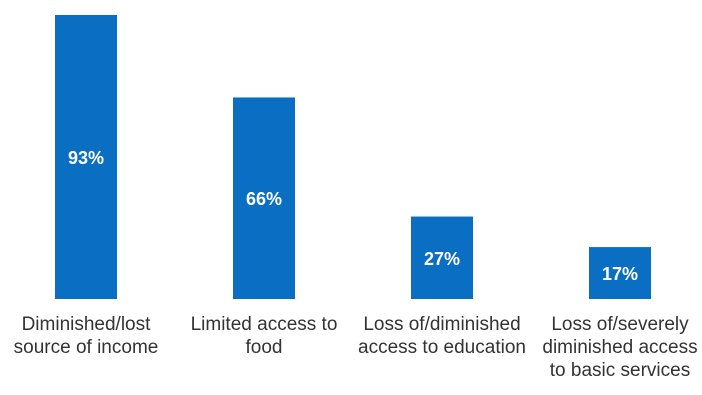 The image size is (702, 395). What do you see at coordinates (620, 370) in the screenshot?
I see `category-label-line: to basic services` at bounding box center [620, 370].